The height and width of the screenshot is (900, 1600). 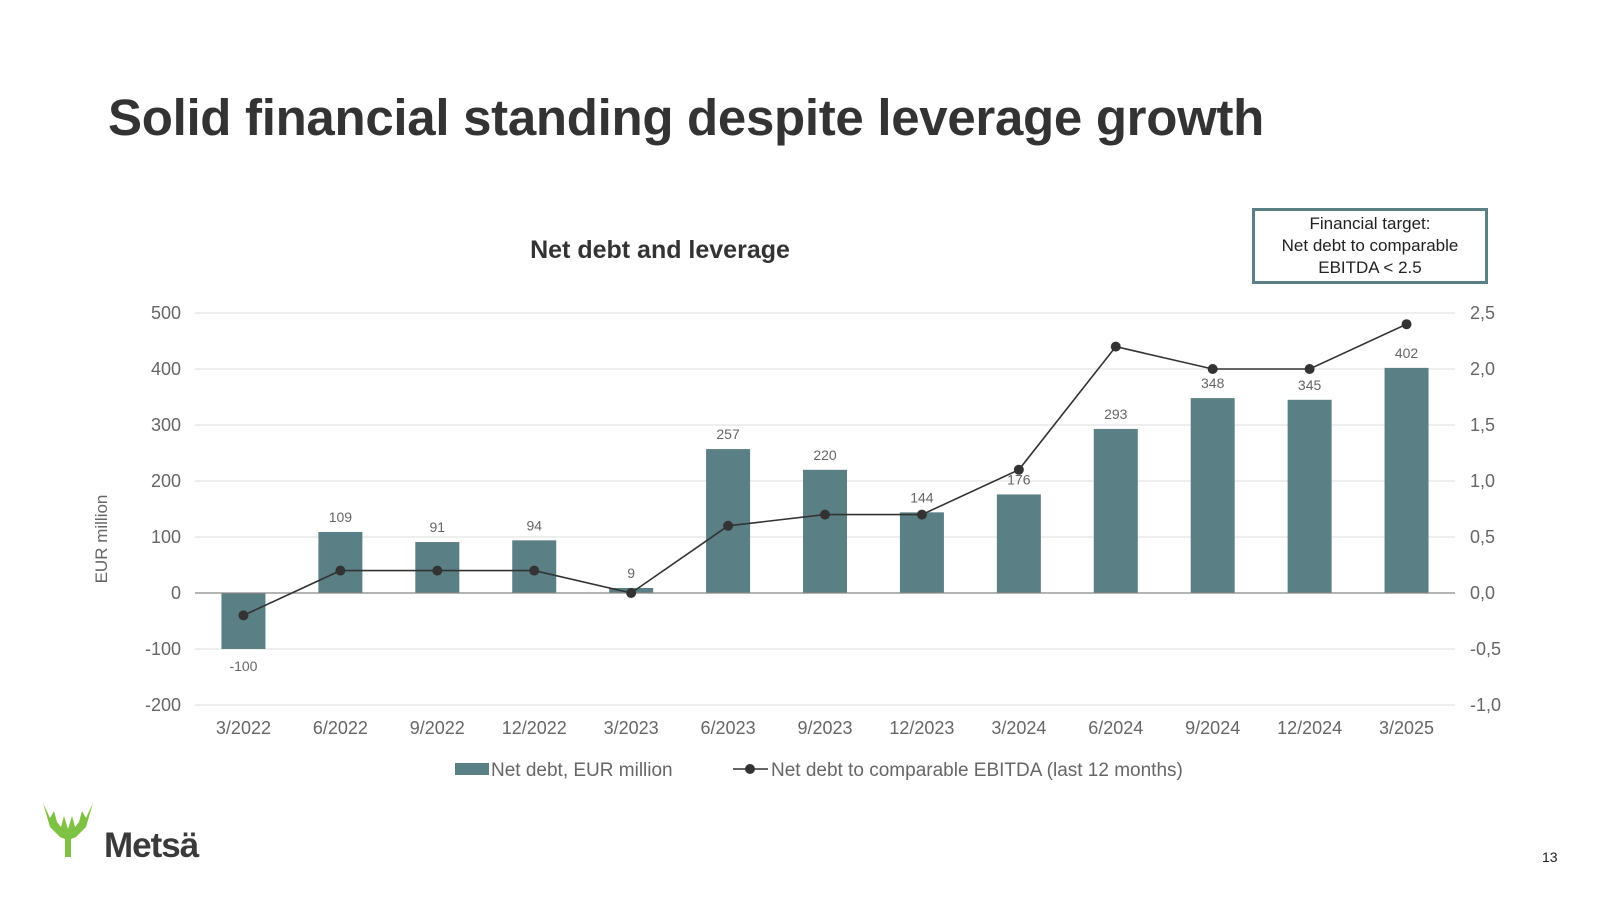 I want to click on page-number: 13, so click(x=1550, y=857).